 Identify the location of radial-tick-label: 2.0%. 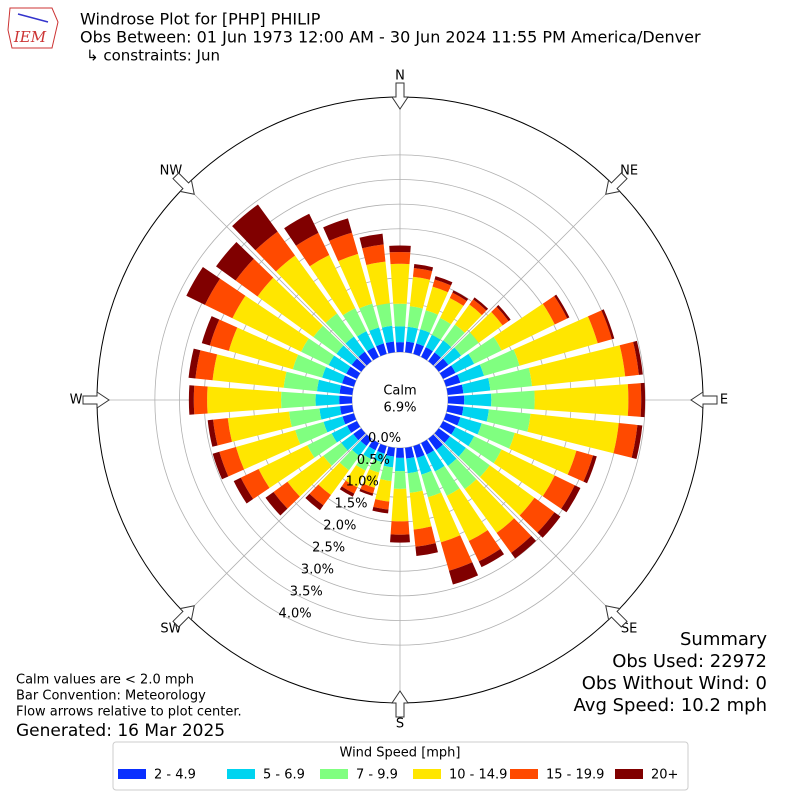
(339, 526).